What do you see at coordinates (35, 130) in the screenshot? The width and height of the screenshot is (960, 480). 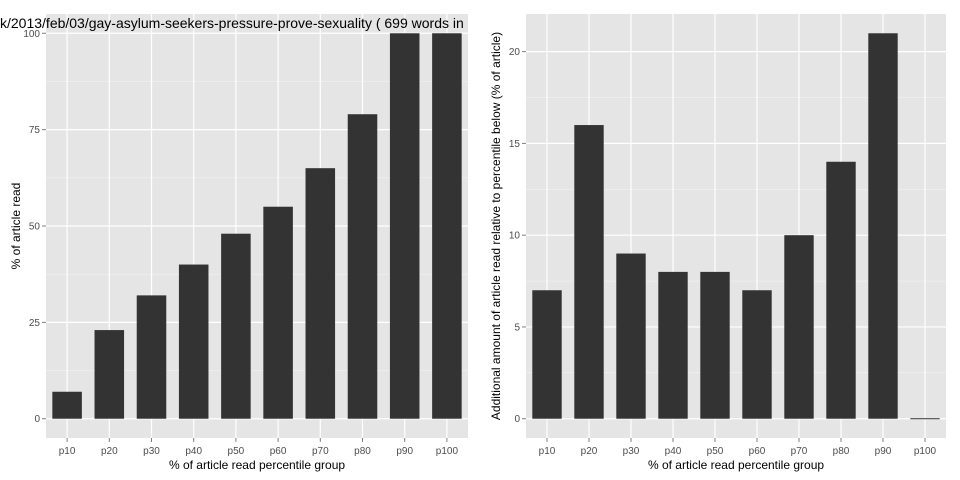 I see `y-tick-label: 75` at bounding box center [35, 130].